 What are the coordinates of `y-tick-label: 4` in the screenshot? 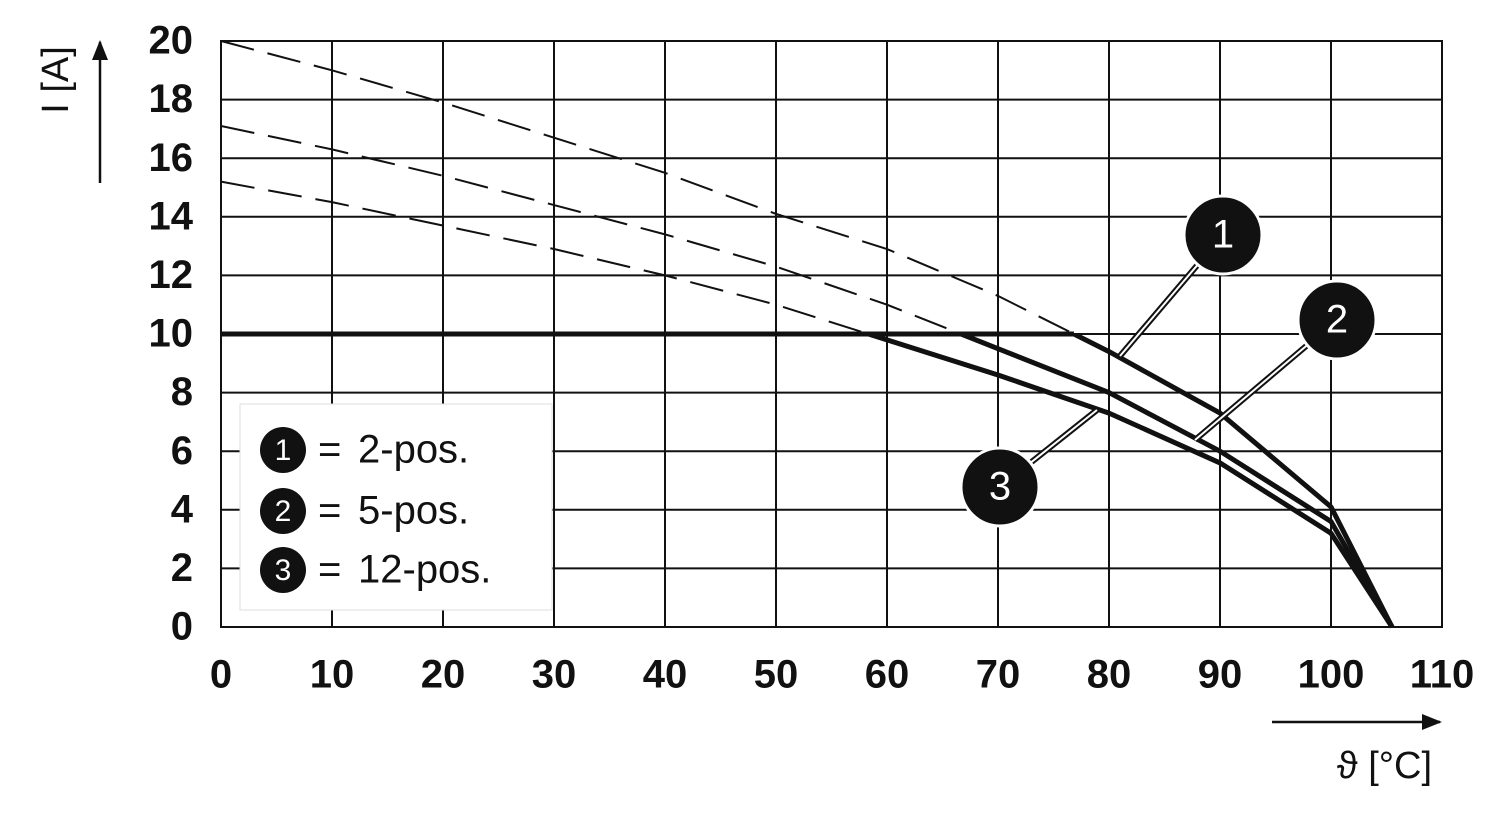 It's located at (182, 509).